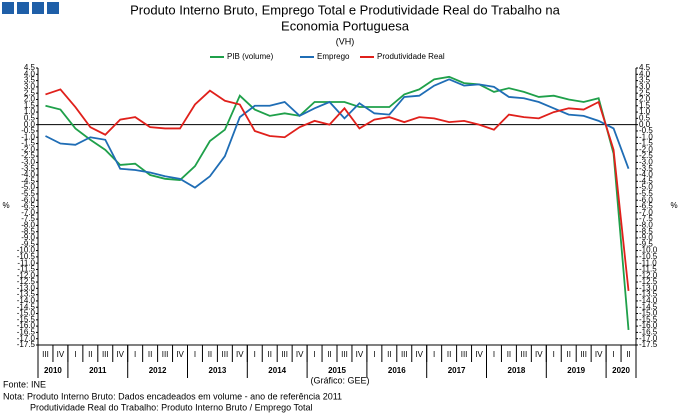 The width and height of the screenshot is (680, 415). Describe the element at coordinates (28, 174) in the screenshot. I see `y-tick-label: -4.0` at that location.